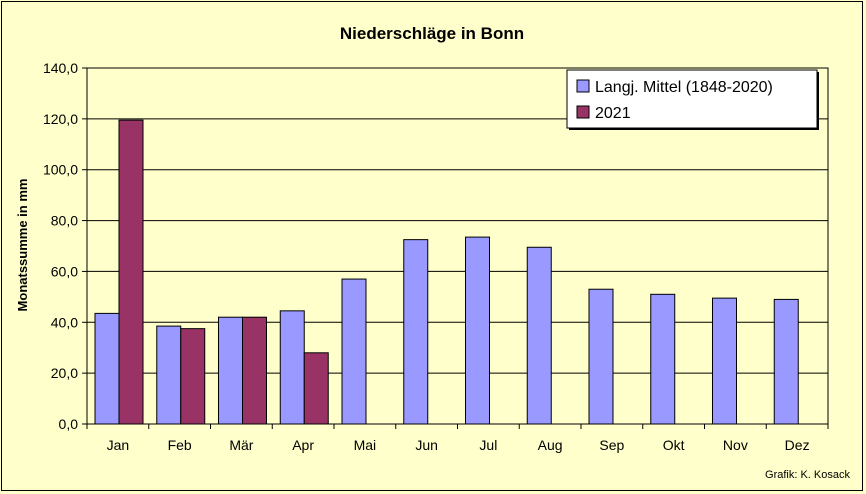  What do you see at coordinates (583, 86) in the screenshot?
I see `legend-swatch-mittel` at bounding box center [583, 86].